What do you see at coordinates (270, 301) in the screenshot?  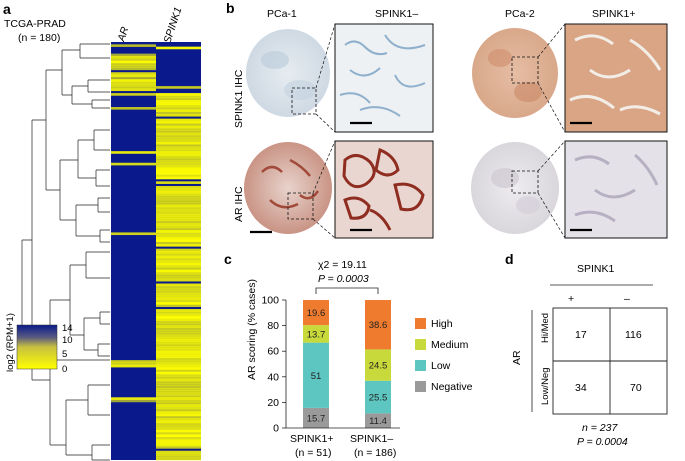 I see `y-tick-label: 100` at bounding box center [270, 301].